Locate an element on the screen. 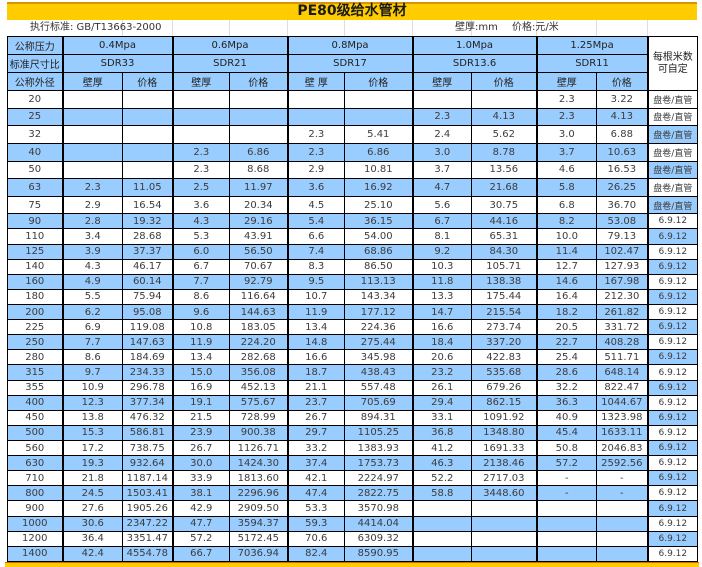 The height and width of the screenshot is (567, 702). cell-dn: 800 is located at coordinates (35, 493).